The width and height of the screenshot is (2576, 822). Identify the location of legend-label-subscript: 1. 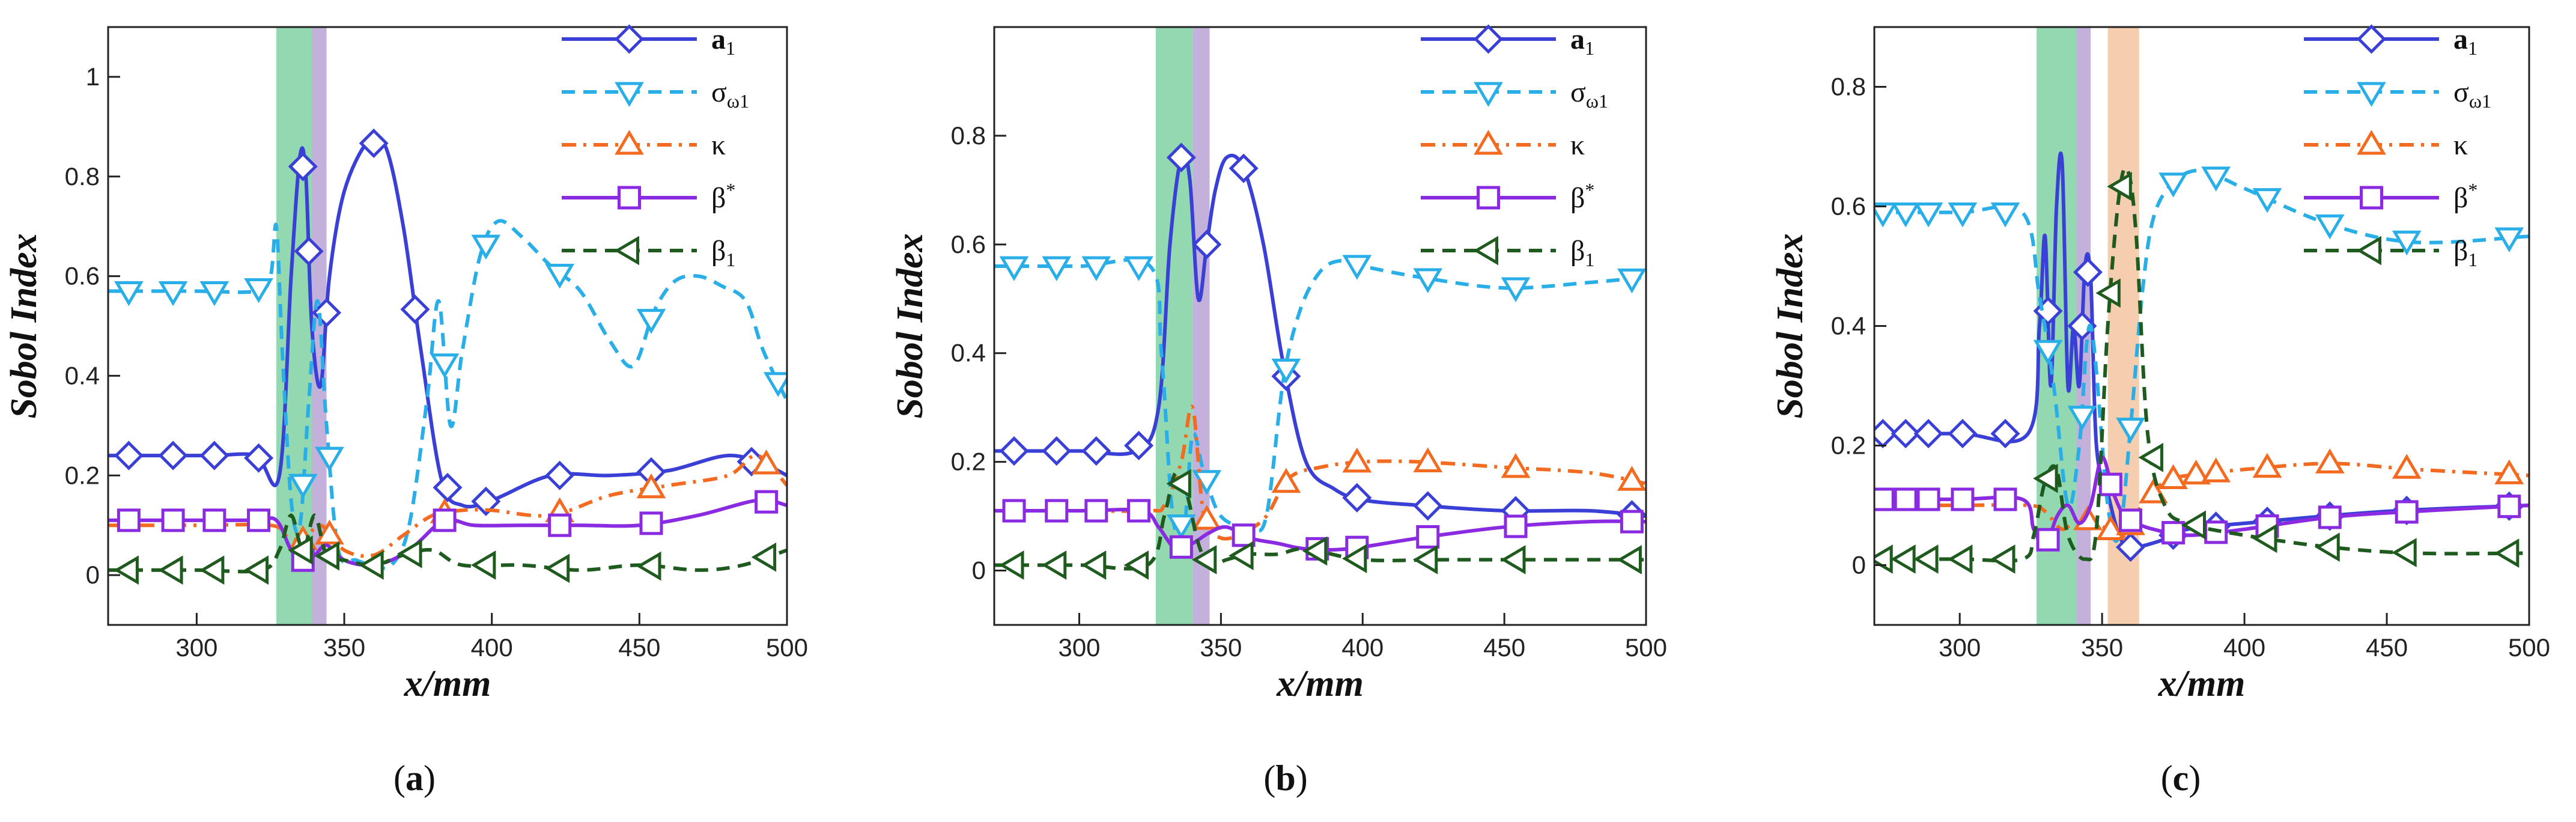
(2473, 48).